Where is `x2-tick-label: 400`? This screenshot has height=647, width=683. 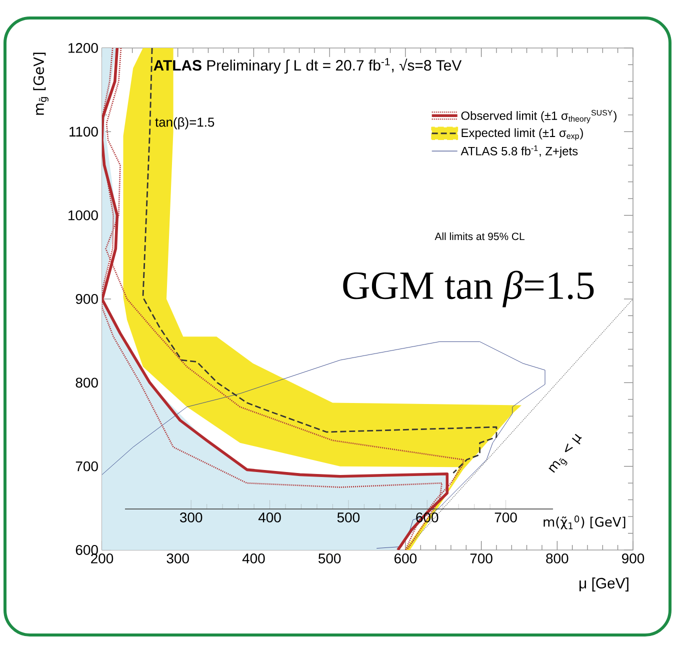
x2-tick-label: 400 is located at coordinates (269, 517).